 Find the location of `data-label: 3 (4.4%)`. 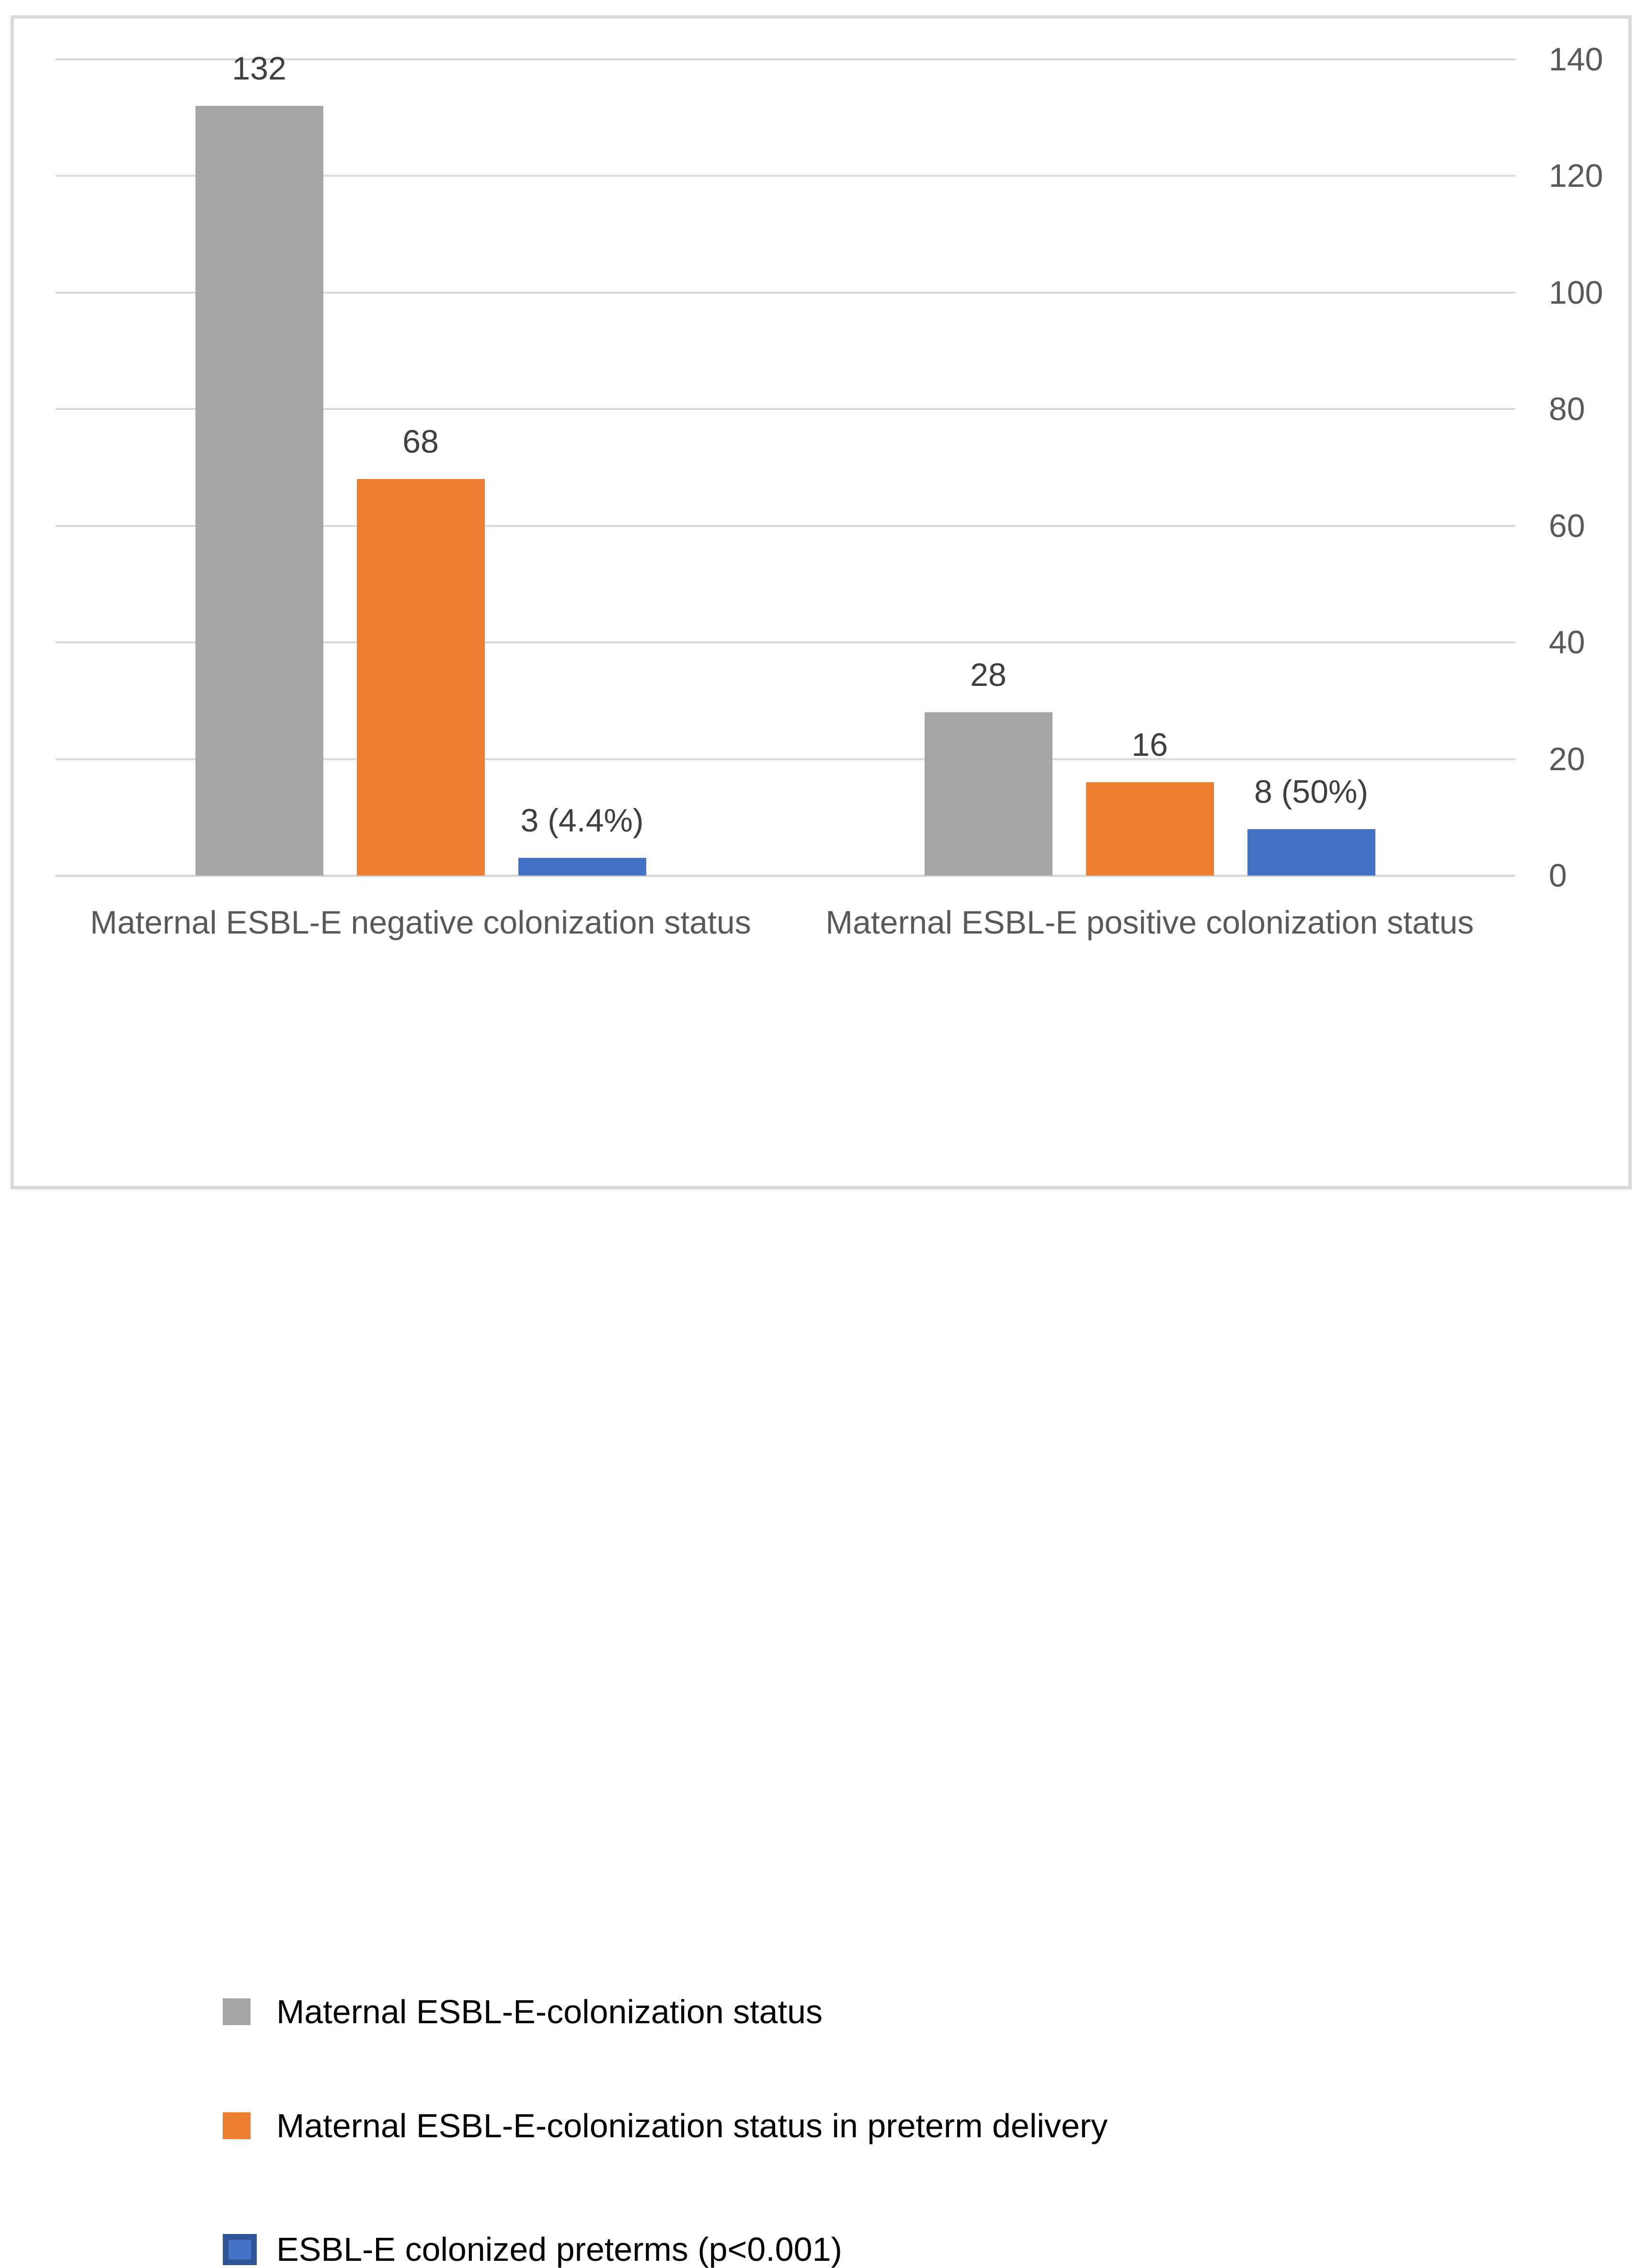

data-label: 3 (4.4%) is located at coordinates (582, 820).